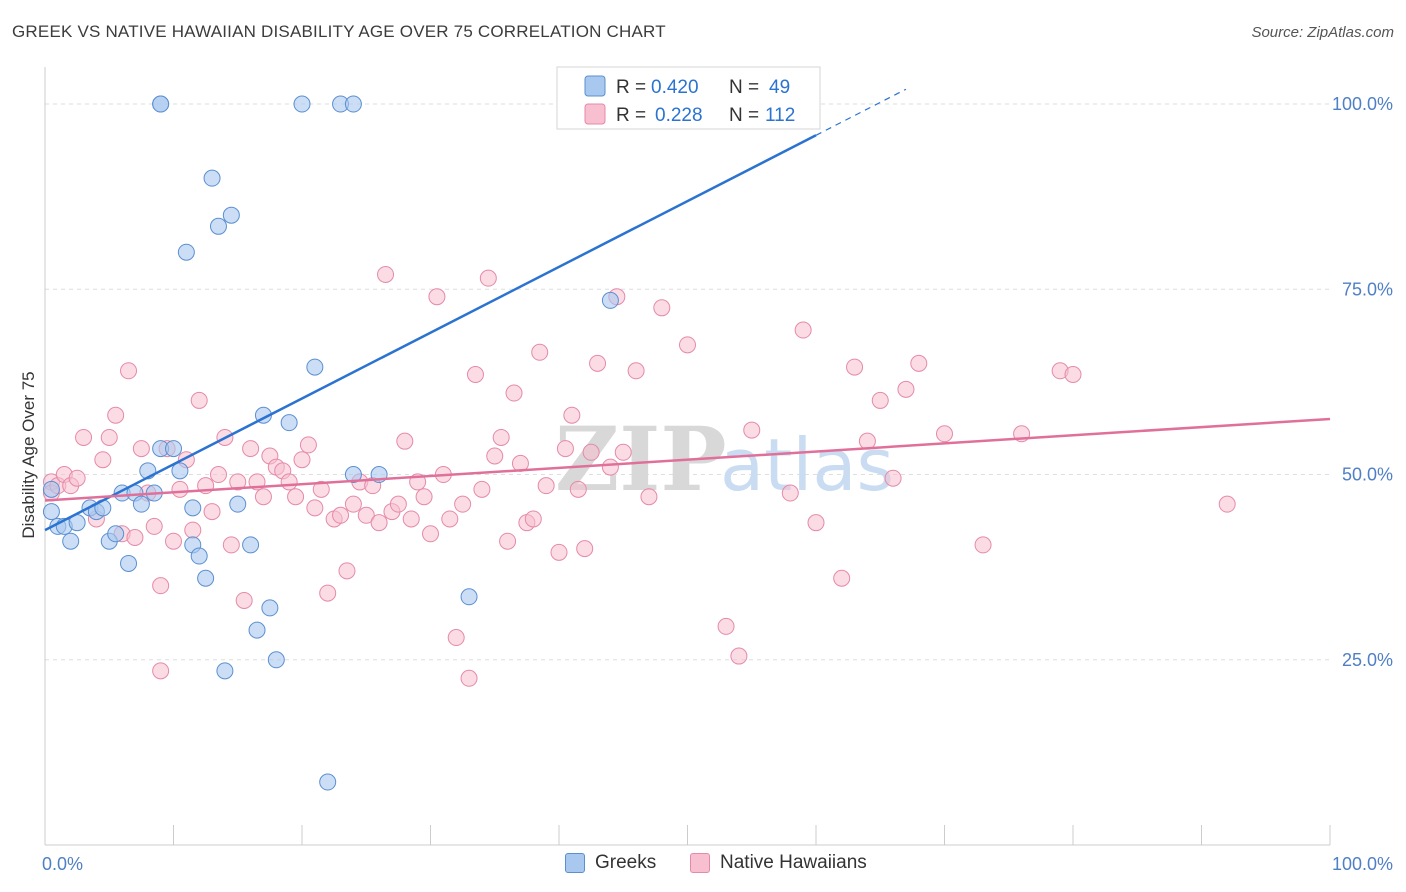 The width and height of the screenshot is (1406, 892). Describe the element at coordinates (780, 115) in the screenshot. I see `legend-n-value-2: 112` at that location.